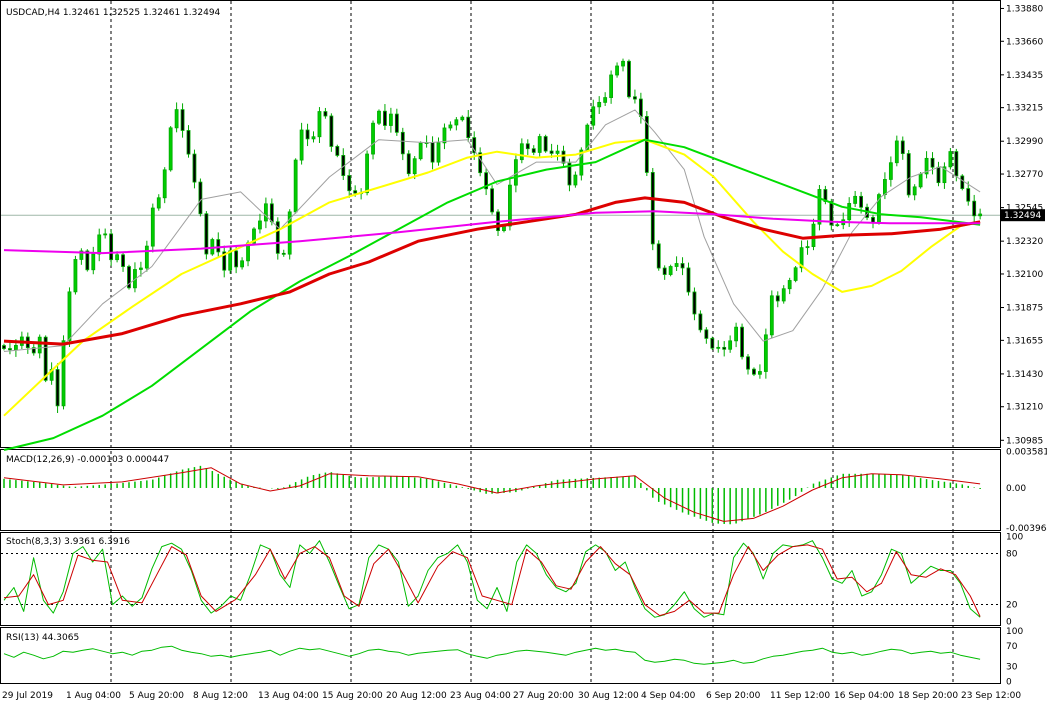 Image resolution: width=1047 pixels, height=707 pixels. I want to click on x-tick-label: 15 Aug 20:00, so click(352, 696).